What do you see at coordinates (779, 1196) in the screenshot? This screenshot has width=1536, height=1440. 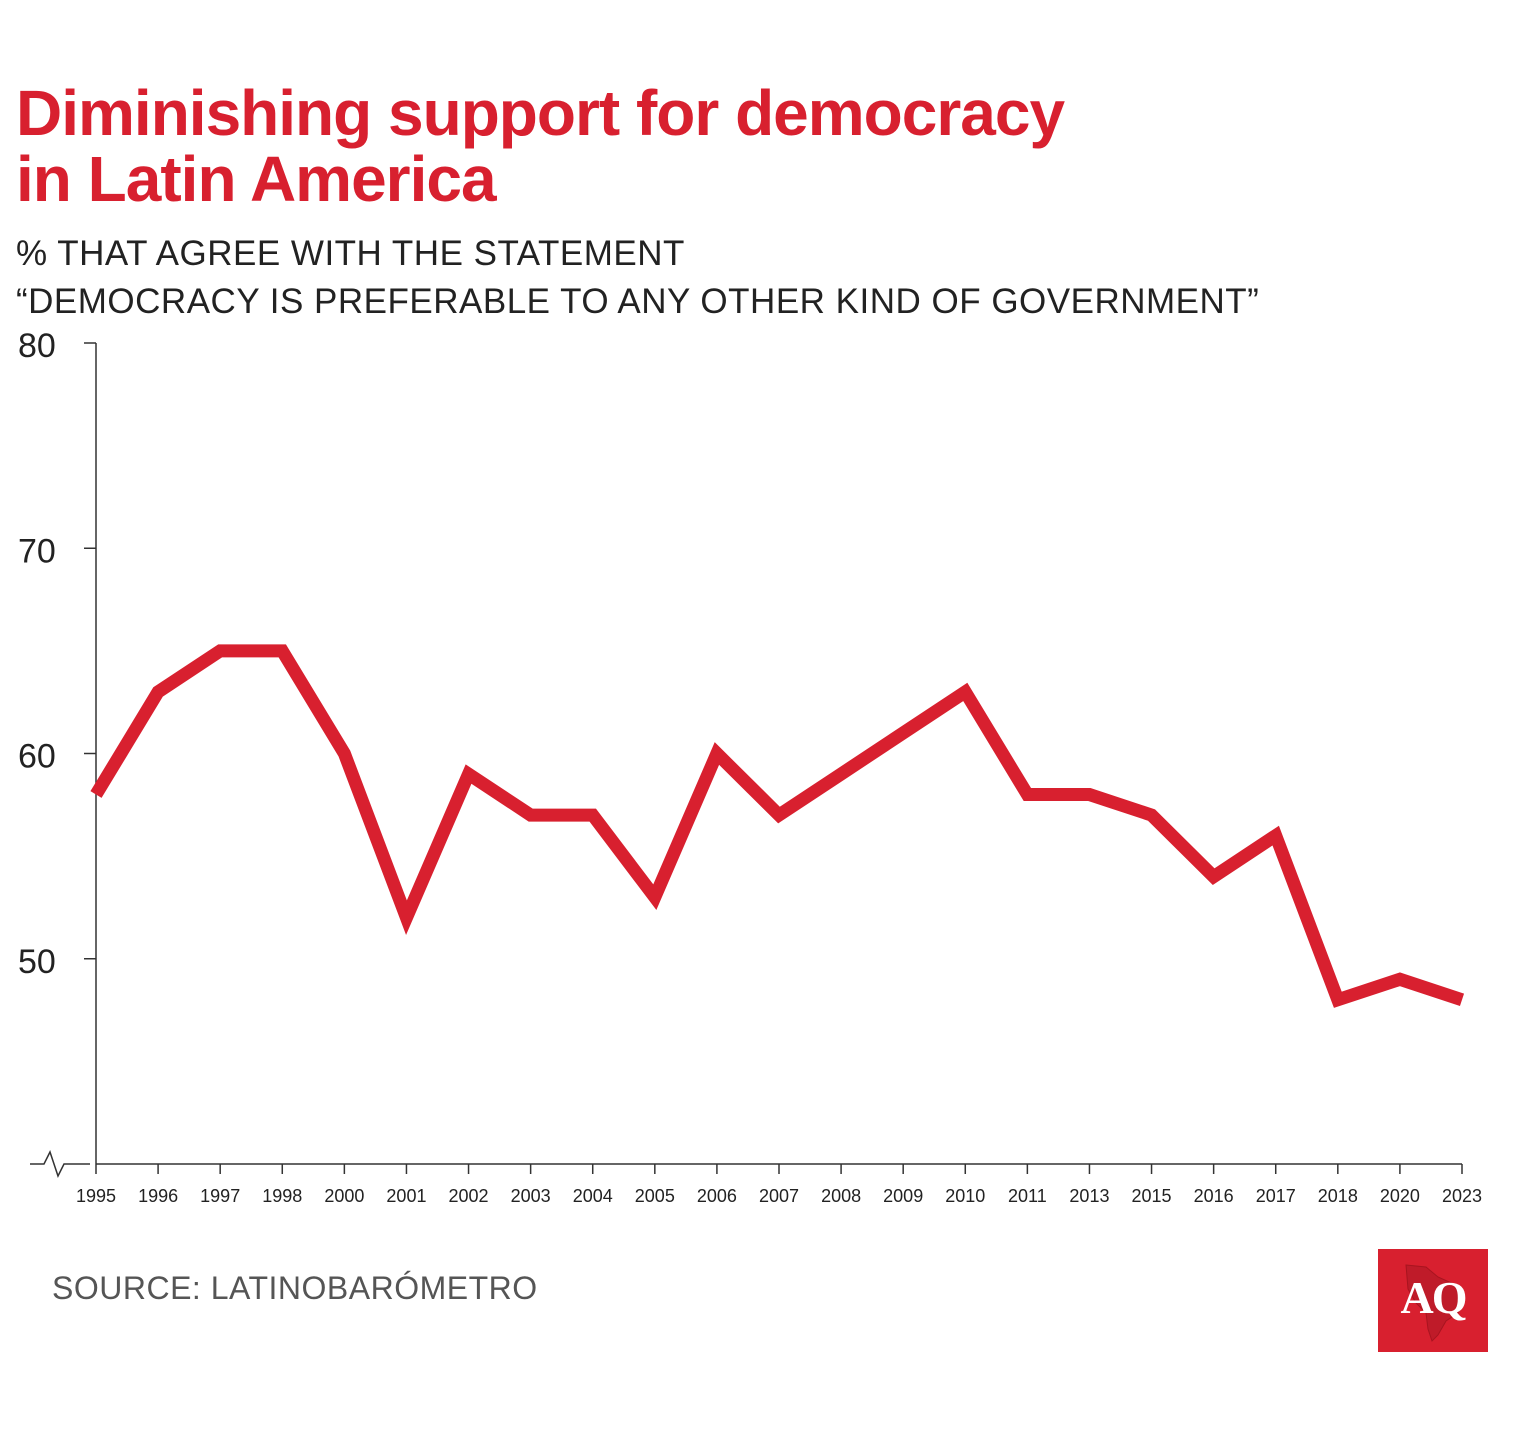 I see `x-tick-label: 2007` at bounding box center [779, 1196].